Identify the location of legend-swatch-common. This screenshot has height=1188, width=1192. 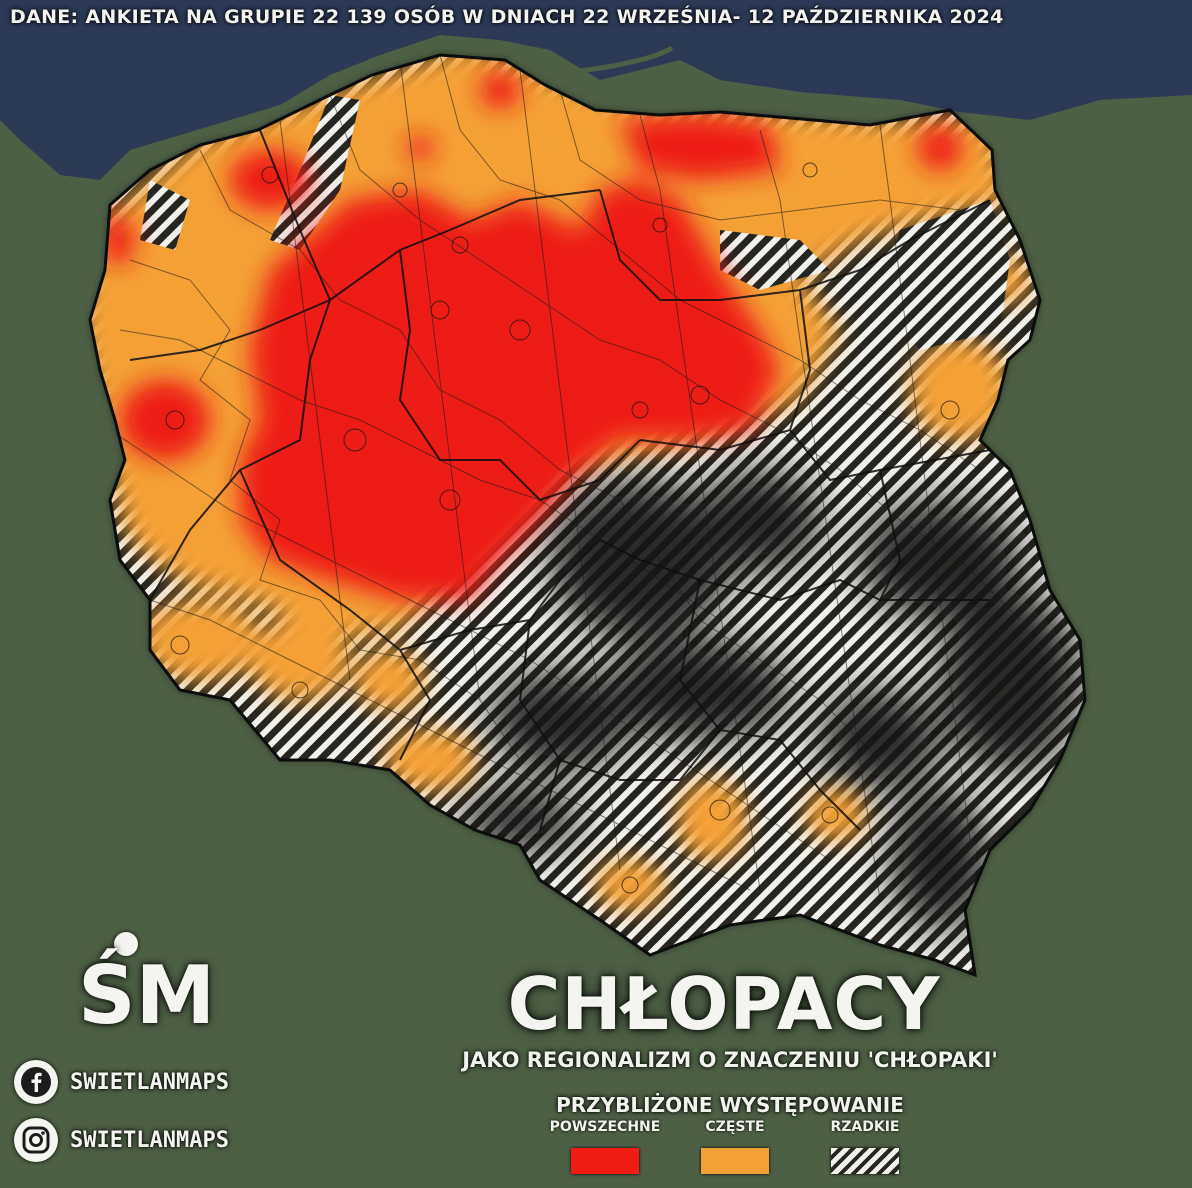
(605, 1161).